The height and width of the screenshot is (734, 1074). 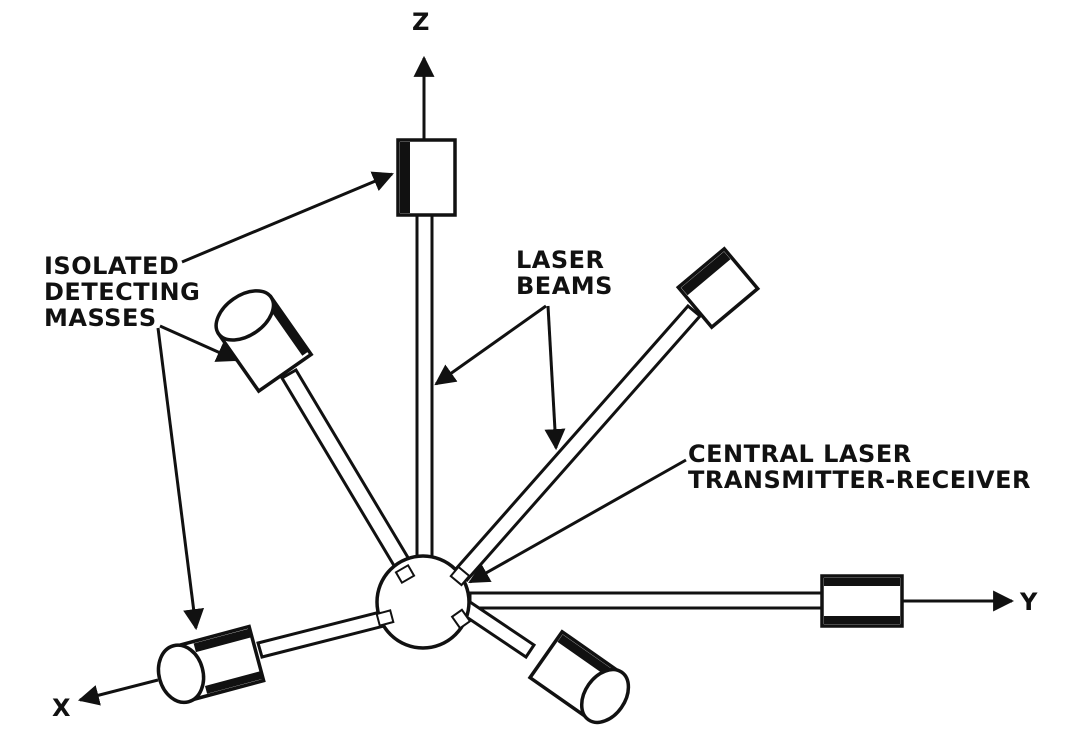 I want to click on x-axis-label: X, so click(x=61, y=708).